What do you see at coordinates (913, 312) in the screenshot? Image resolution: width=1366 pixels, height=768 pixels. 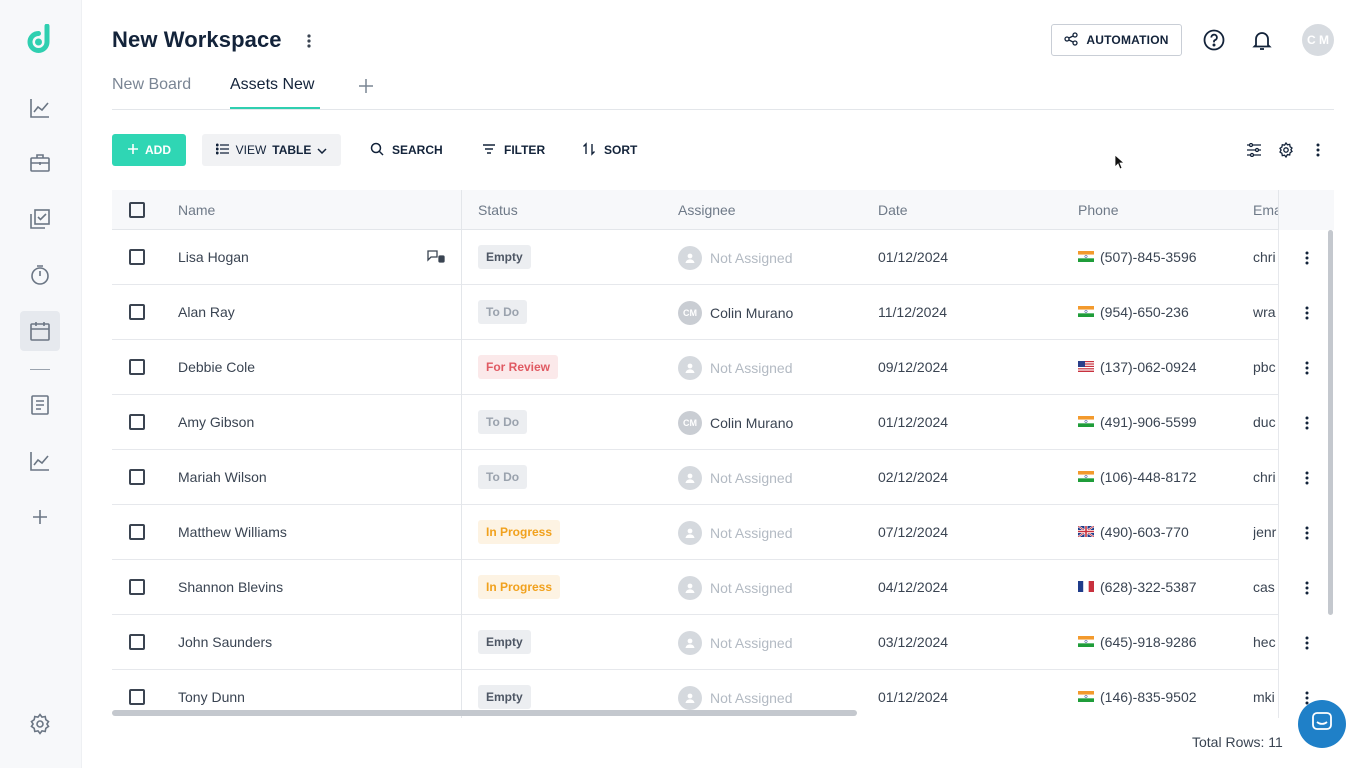 I see `row-date: 11/12/2024` at bounding box center [913, 312].